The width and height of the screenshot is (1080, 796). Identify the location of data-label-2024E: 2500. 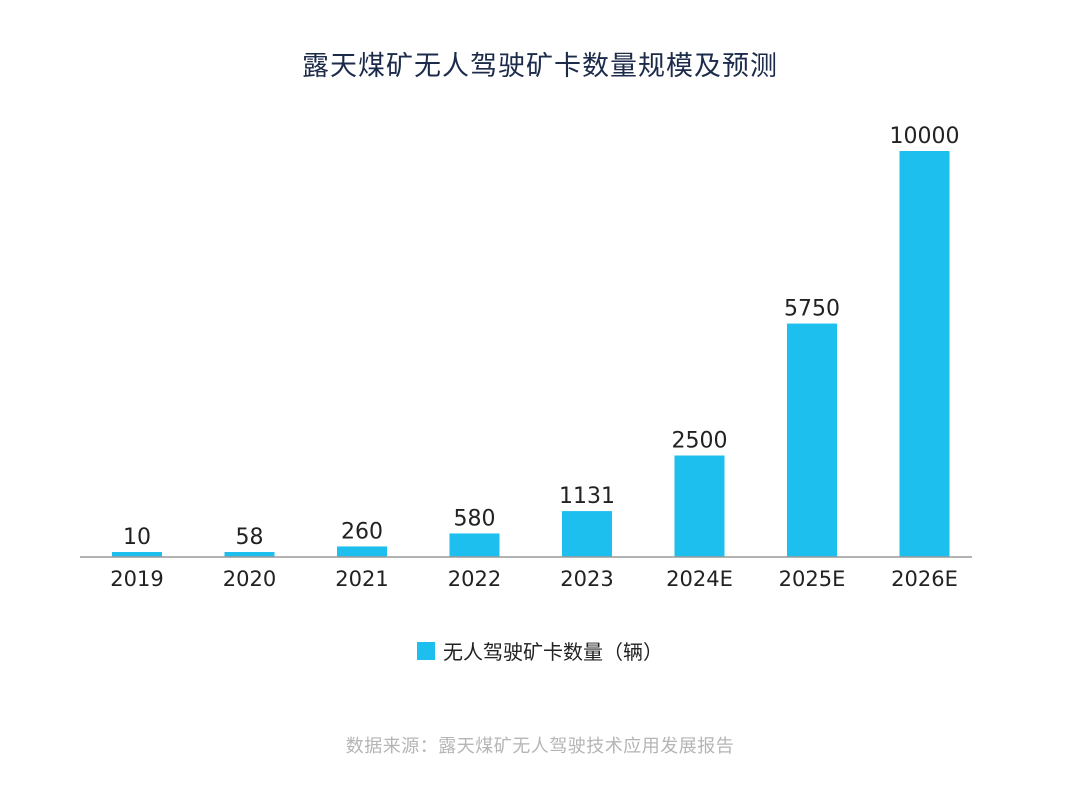
(700, 441).